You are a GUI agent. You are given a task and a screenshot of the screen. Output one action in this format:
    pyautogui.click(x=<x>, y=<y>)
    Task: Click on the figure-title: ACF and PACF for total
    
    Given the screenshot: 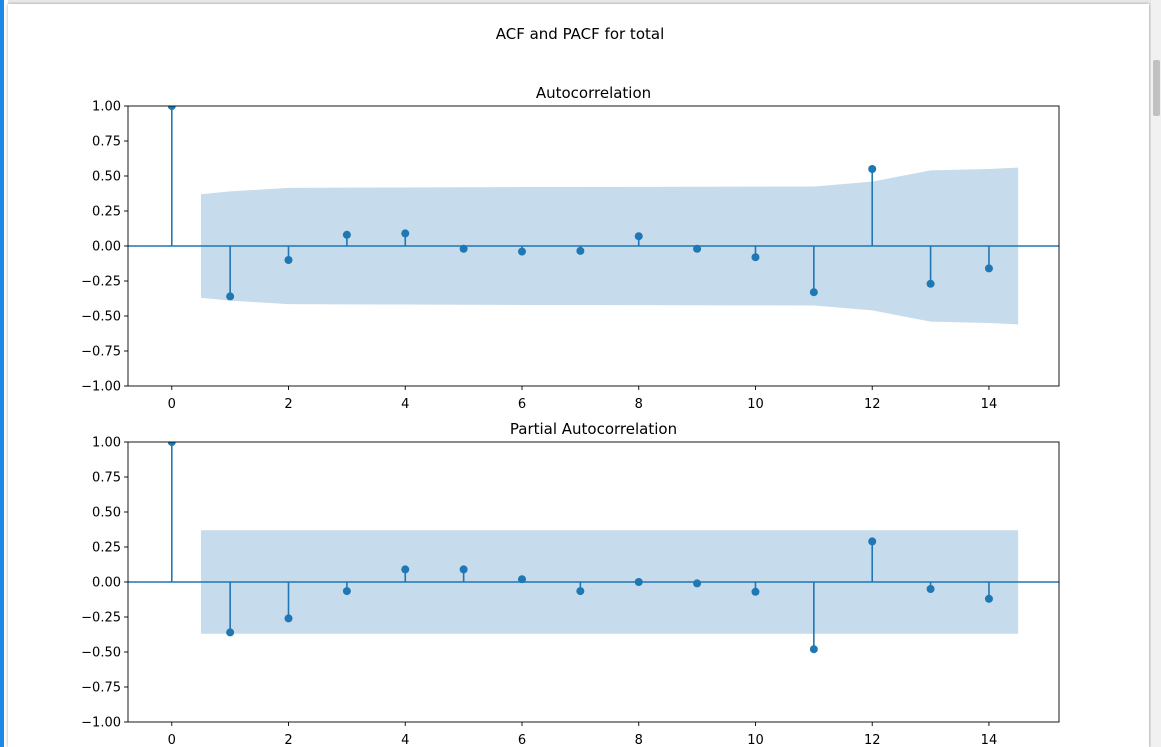 What is the action you would take?
    pyautogui.click(x=580, y=34)
    